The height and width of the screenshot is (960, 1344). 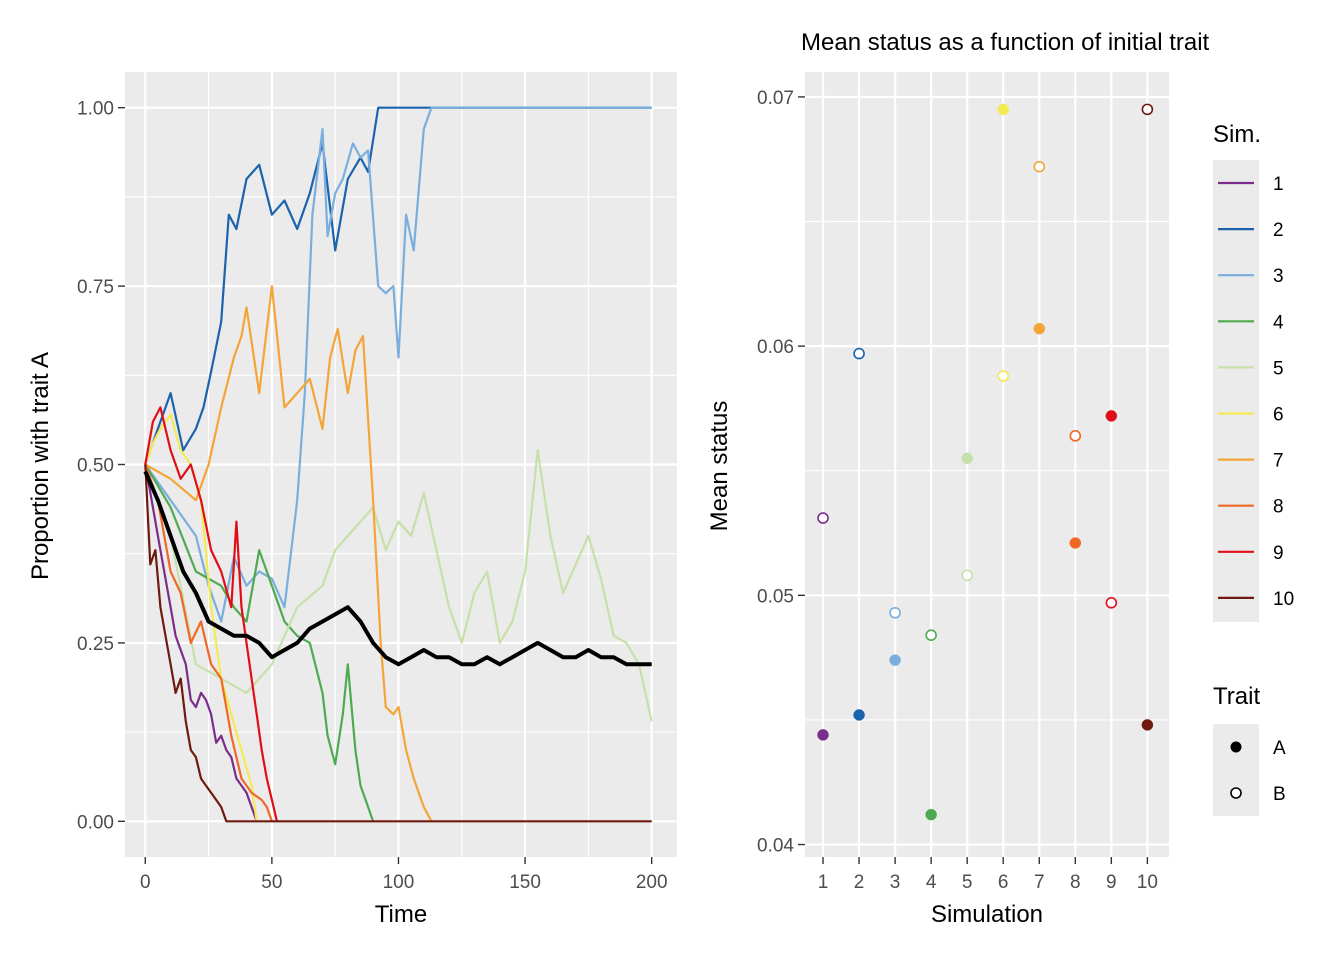 I want to click on trait-legend-key-b, so click(x=1236, y=793).